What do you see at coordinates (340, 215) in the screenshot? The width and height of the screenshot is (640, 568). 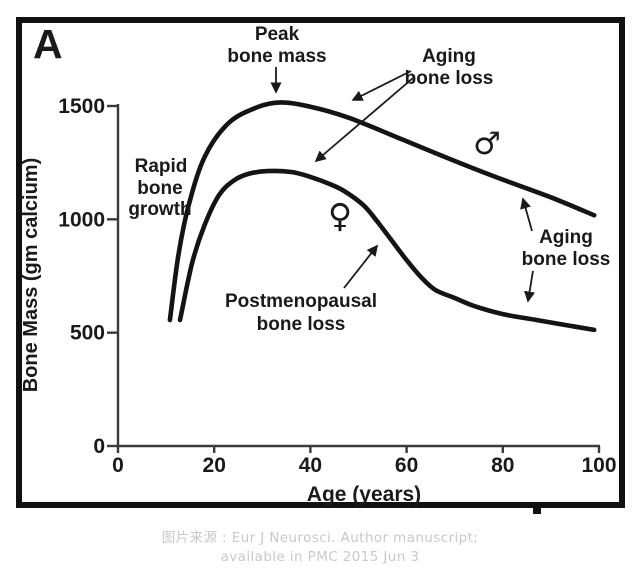 I see `female-symbol-icon: ♀` at bounding box center [340, 215].